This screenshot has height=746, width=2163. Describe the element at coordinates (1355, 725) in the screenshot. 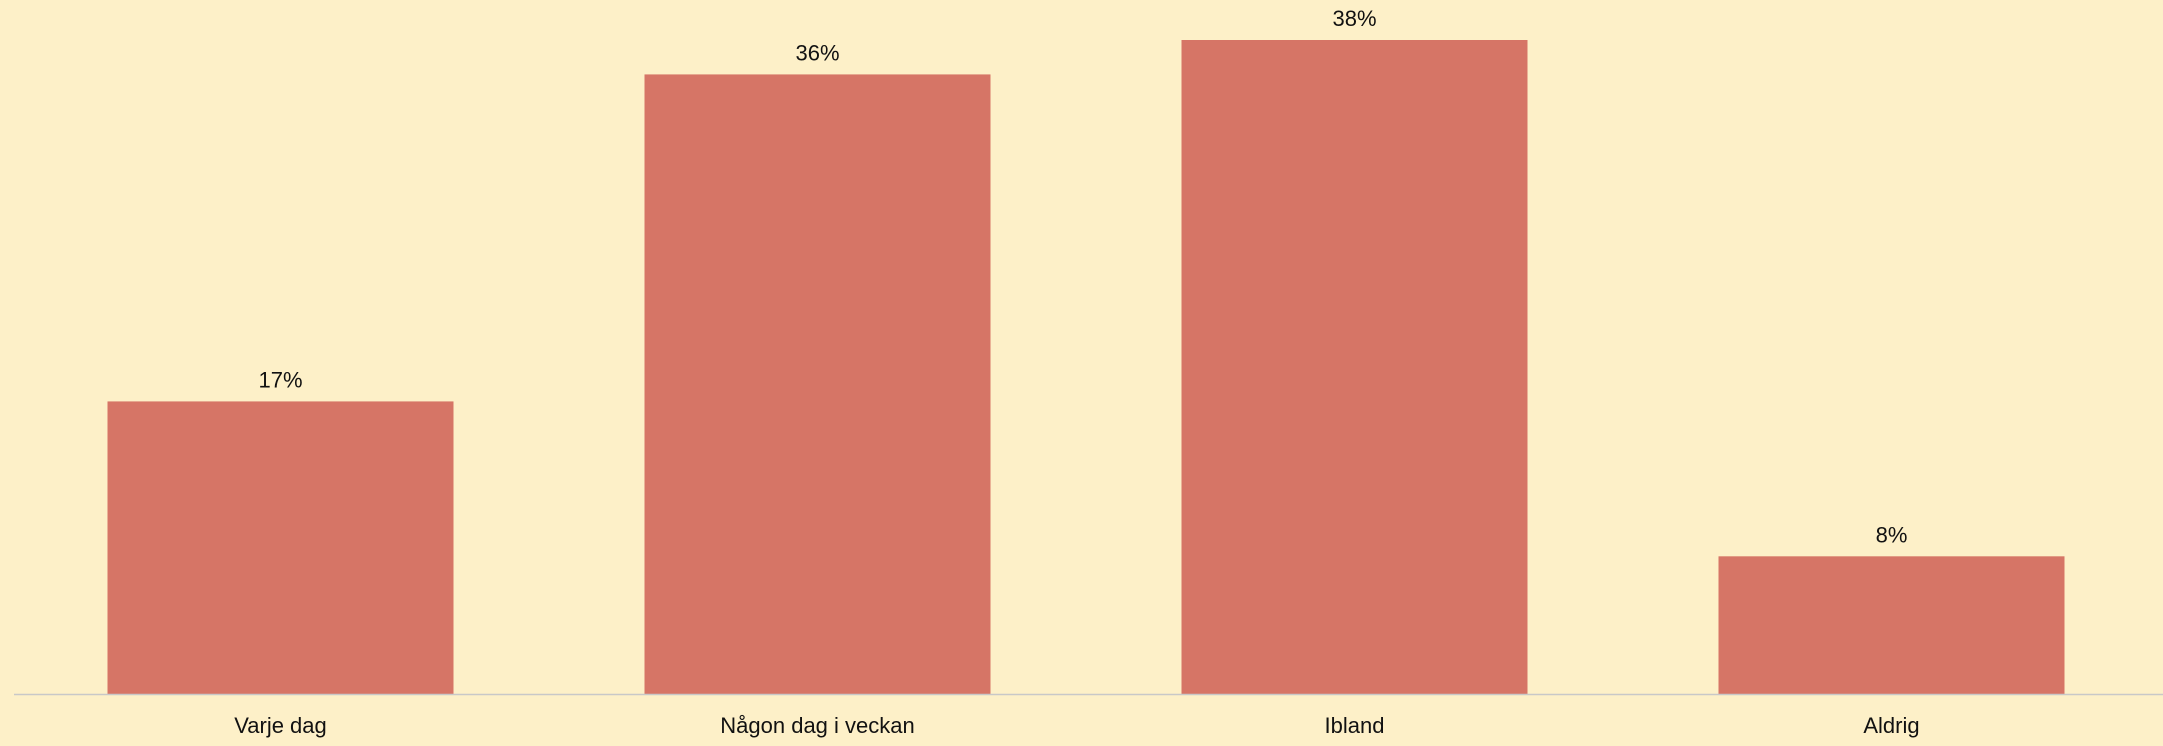

I see `x-tick-label-2: Ibland` at that location.